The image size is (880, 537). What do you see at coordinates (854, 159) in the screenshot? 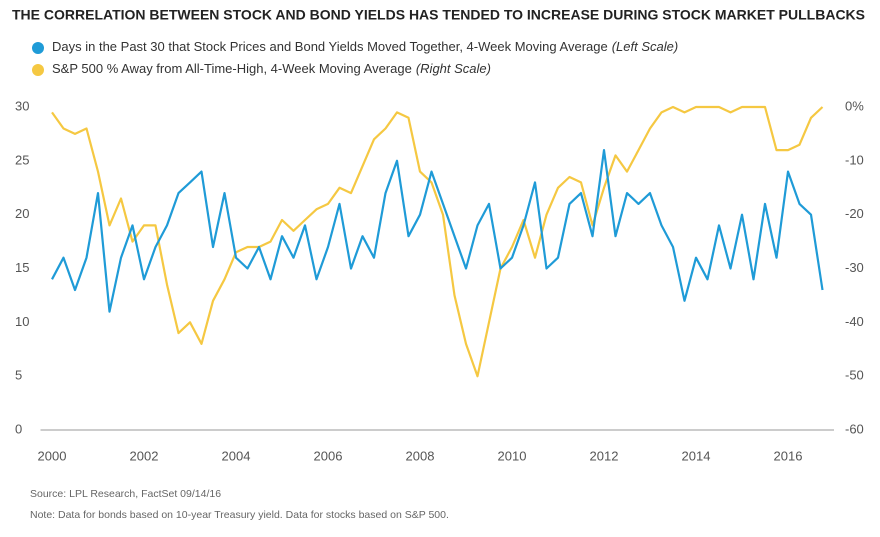
I see `y2-tick-label: -10` at bounding box center [854, 159].